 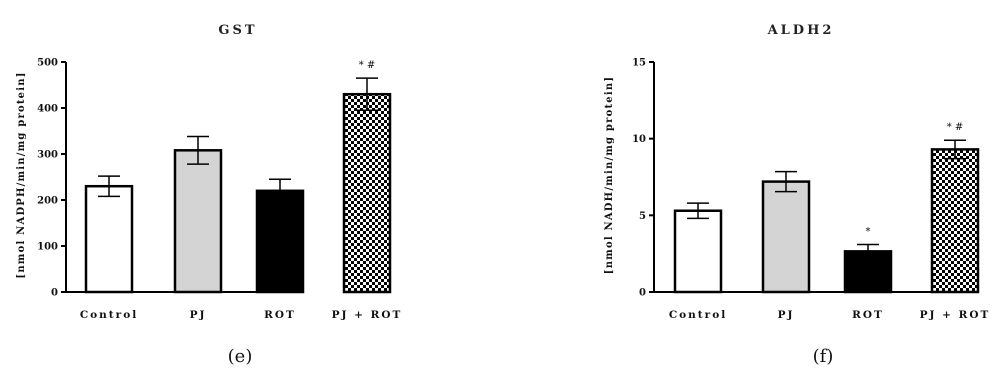 What do you see at coordinates (868, 231) in the screenshot?
I see `significance-label: *` at bounding box center [868, 231].